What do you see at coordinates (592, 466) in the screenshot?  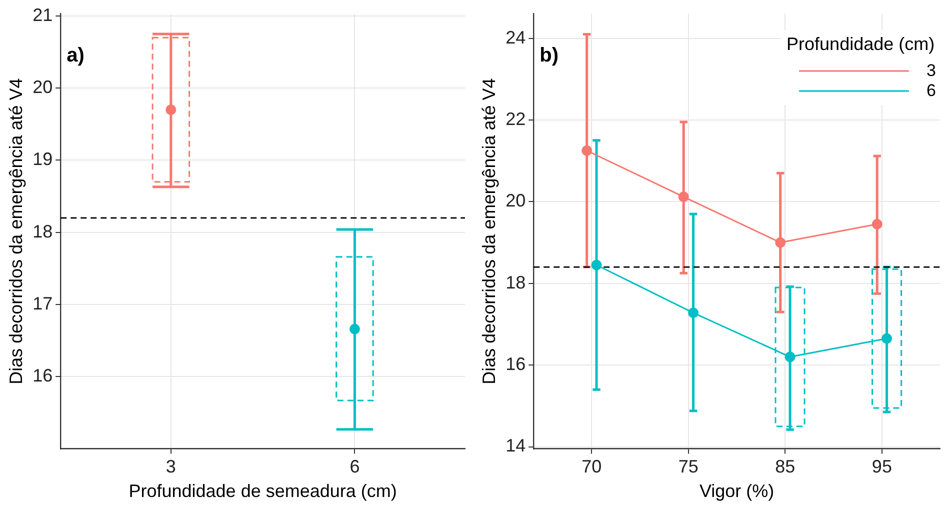 I see `x-tick-label: 70` at bounding box center [592, 466].